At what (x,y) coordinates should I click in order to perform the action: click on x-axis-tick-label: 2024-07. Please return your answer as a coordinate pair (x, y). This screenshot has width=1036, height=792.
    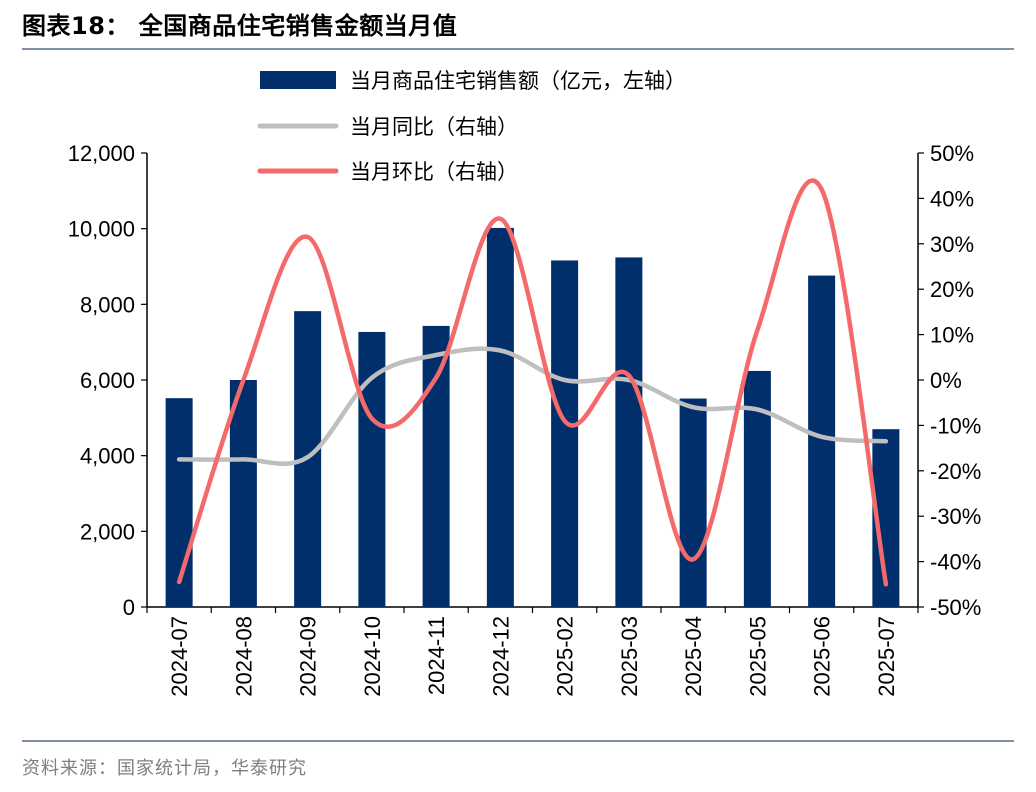
    Looking at the image, I should click on (179, 656).